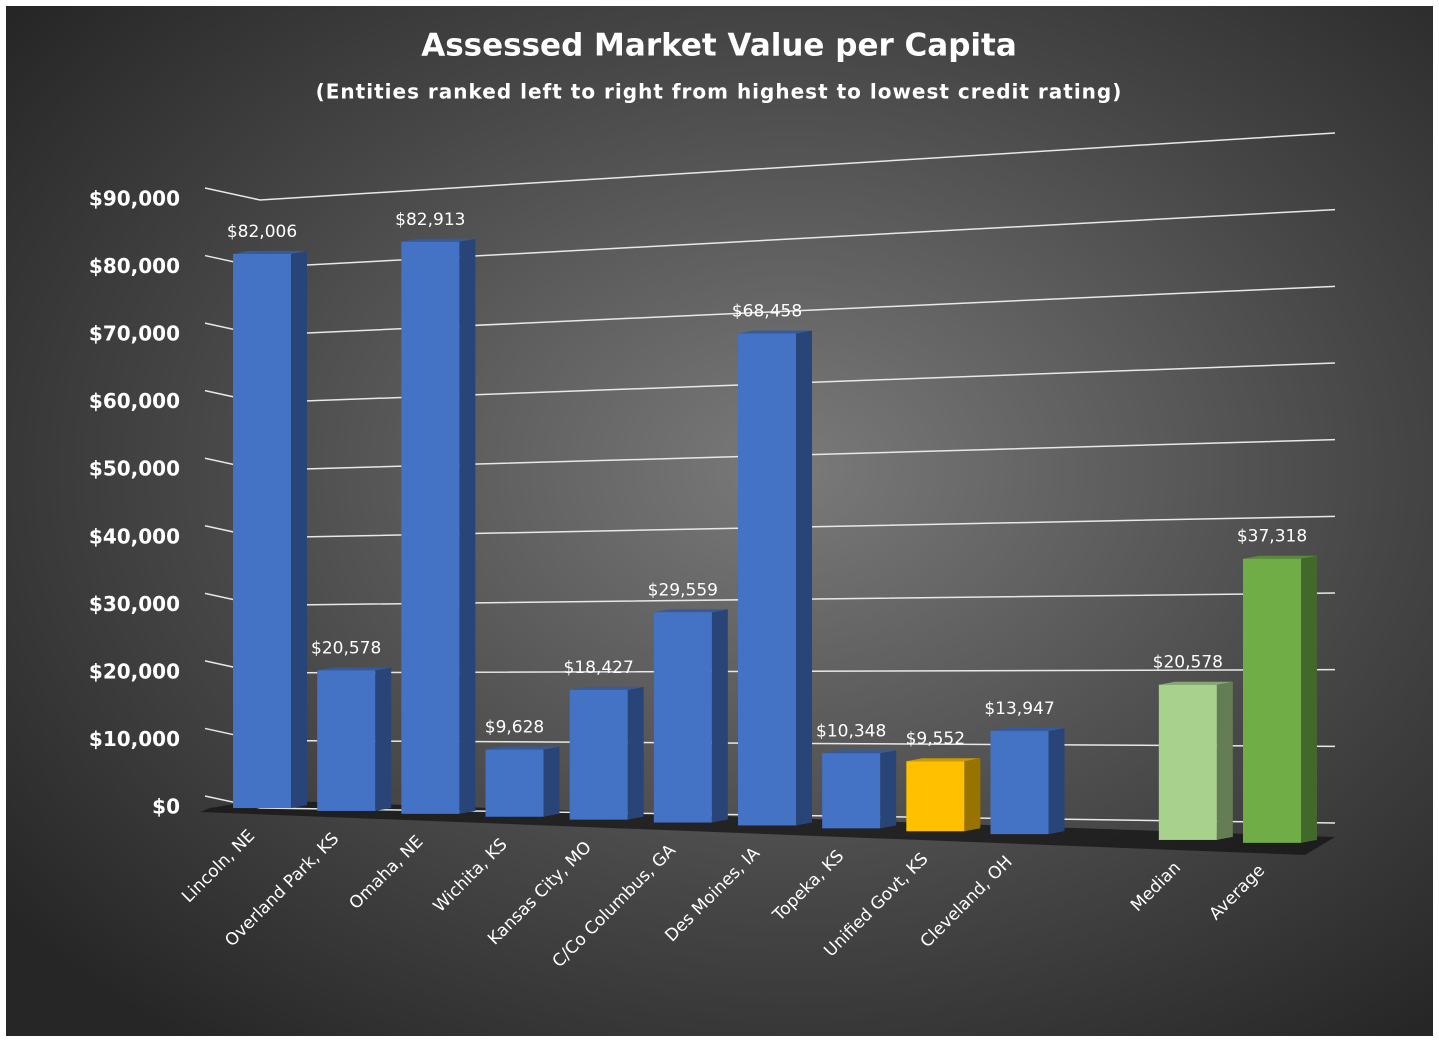 The height and width of the screenshot is (1046, 1439). I want to click on y-tick-label: $60,000, so click(134, 401).